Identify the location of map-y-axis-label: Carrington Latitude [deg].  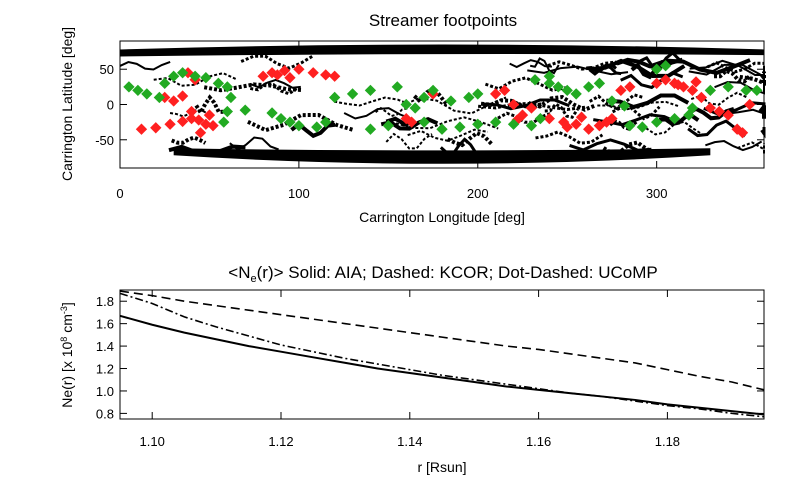
(67, 104).